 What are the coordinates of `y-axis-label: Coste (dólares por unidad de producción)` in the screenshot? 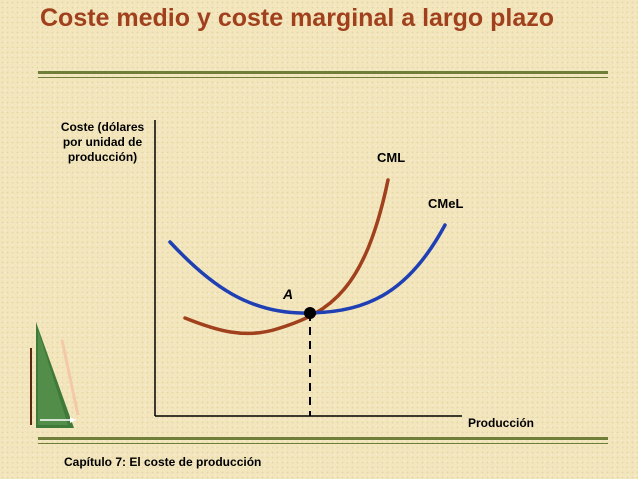 It's located at (102, 142).